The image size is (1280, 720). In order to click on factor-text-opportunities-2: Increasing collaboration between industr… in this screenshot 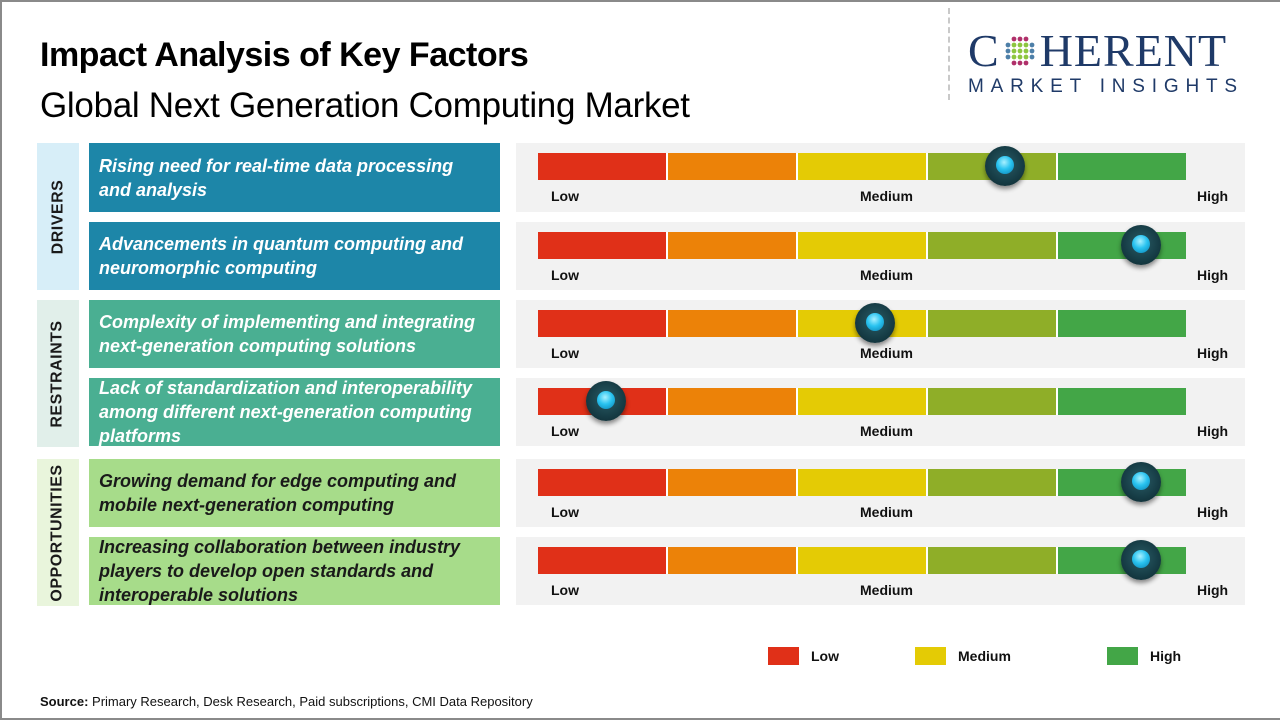, I will do `click(294, 571)`.